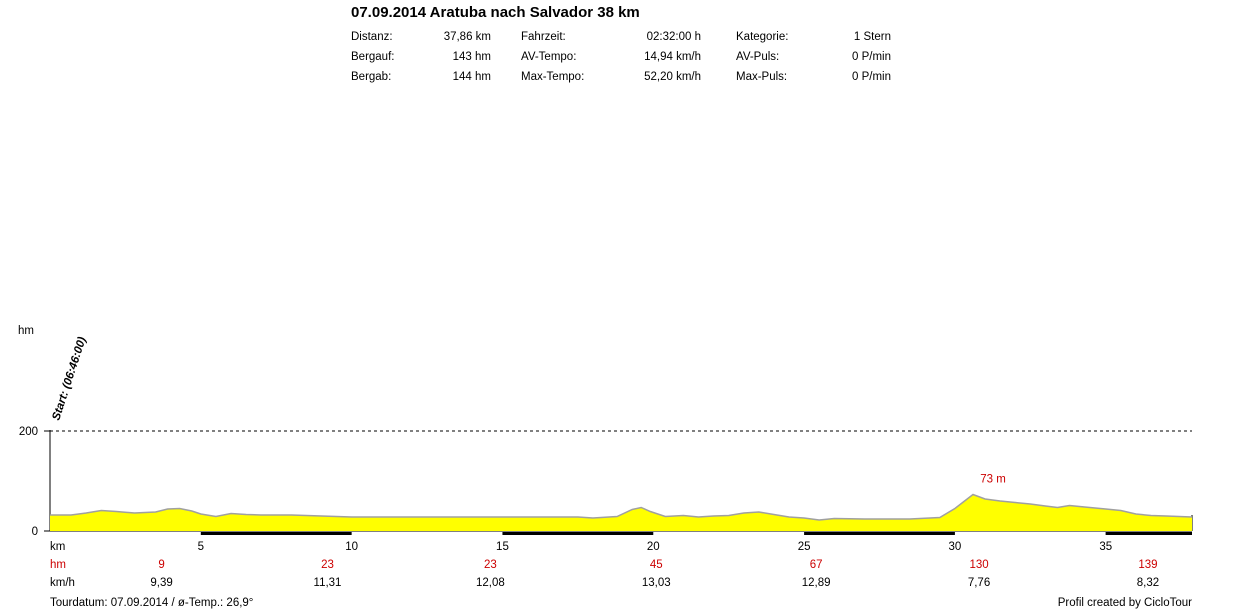 The width and height of the screenshot is (1242, 611). Describe the element at coordinates (758, 57) in the screenshot. I see `stat-label-av-puls: AV-Puls:` at that location.